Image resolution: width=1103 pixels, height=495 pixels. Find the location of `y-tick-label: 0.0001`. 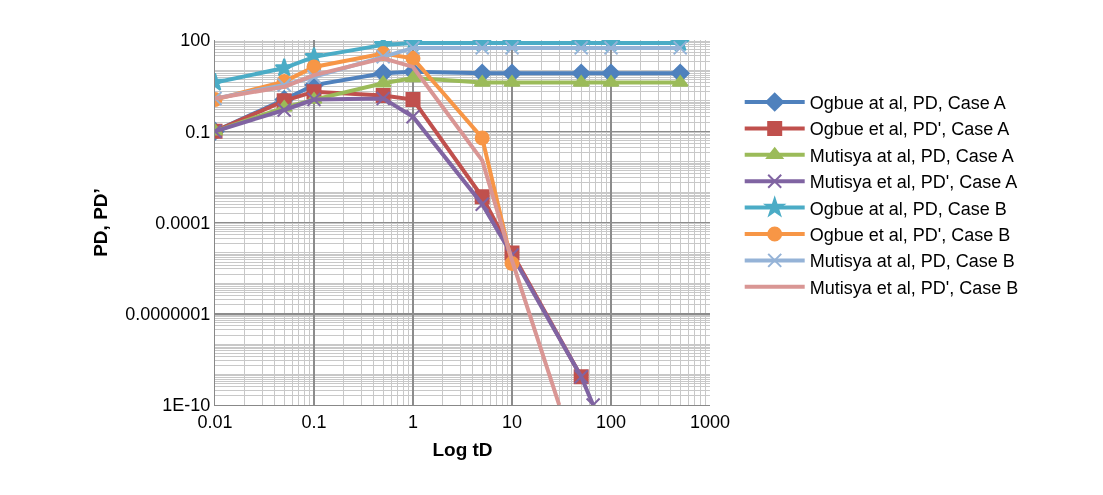

y-tick-label: 0.0001 is located at coordinates (183, 222).